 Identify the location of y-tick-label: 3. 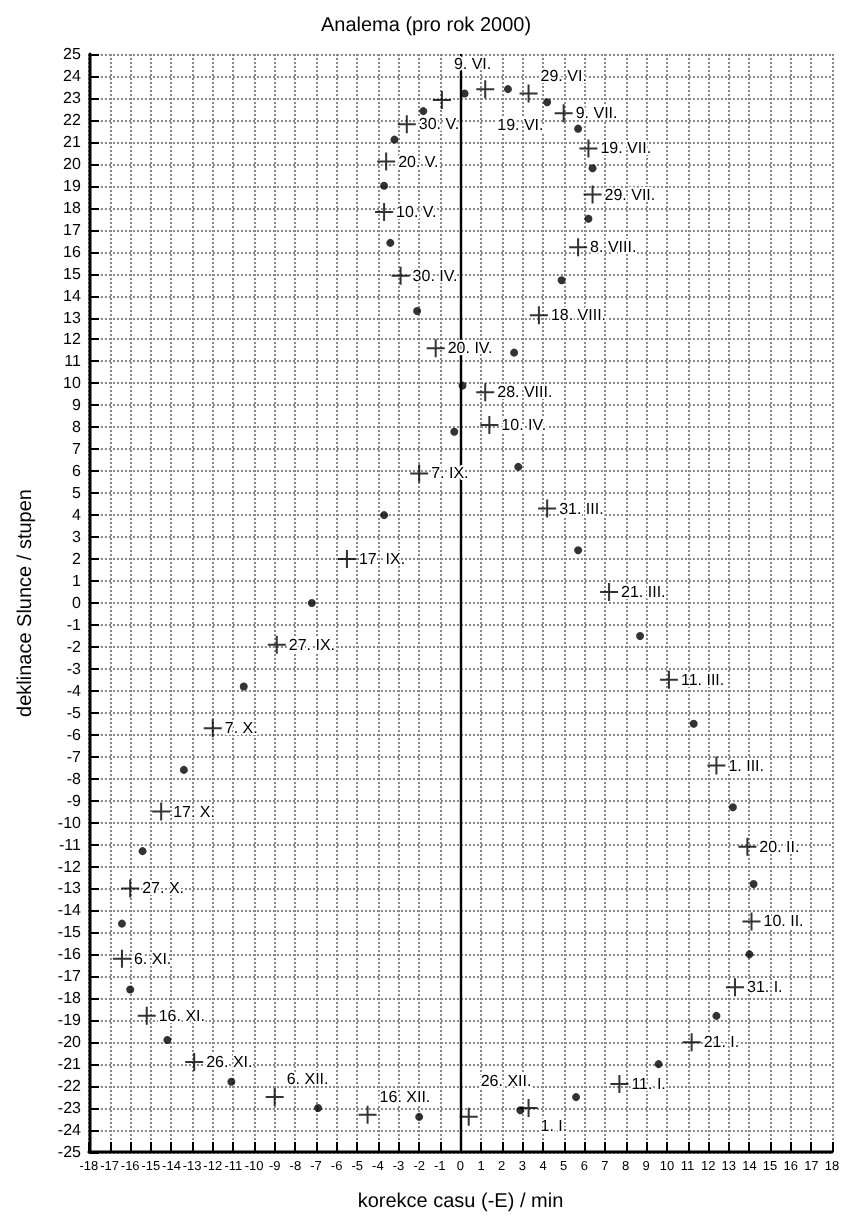
(77, 537).